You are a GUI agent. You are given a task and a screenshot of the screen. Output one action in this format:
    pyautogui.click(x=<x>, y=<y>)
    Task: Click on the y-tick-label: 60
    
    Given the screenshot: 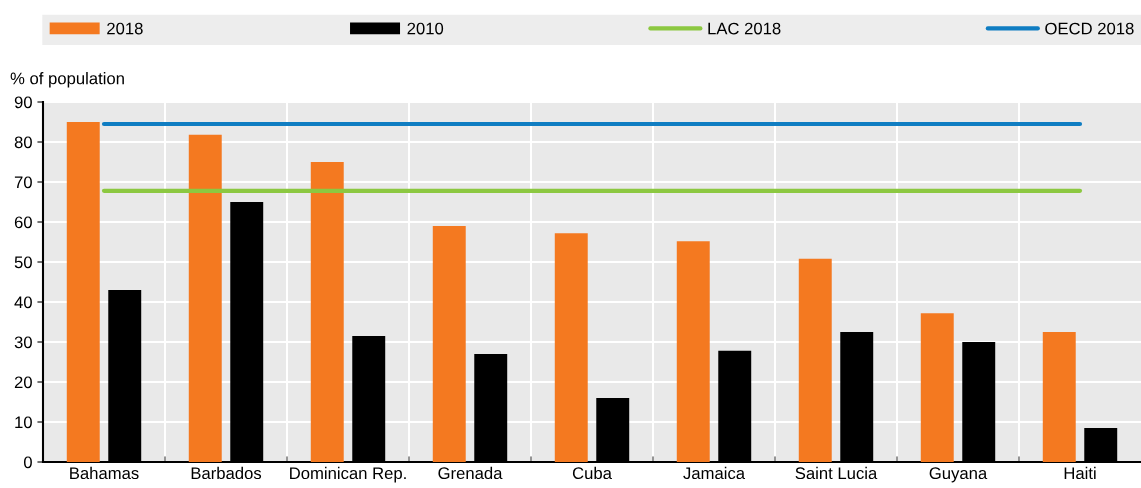 What is the action you would take?
    pyautogui.click(x=23, y=222)
    